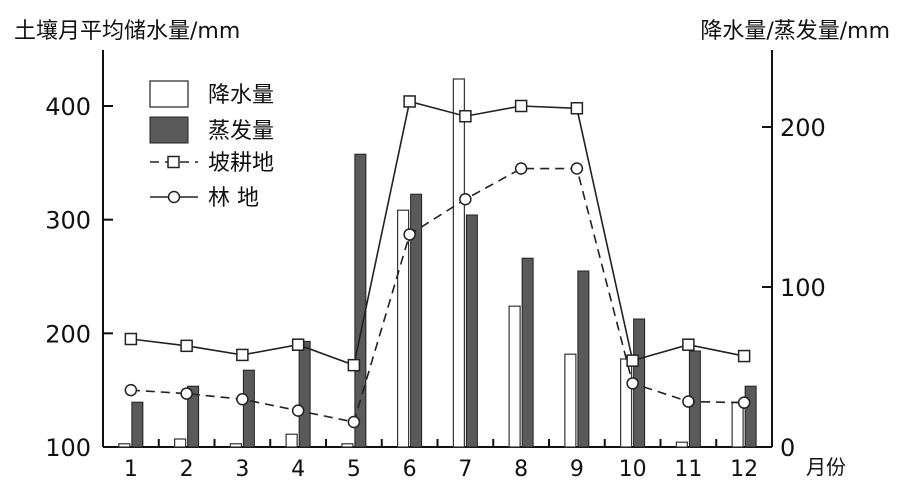 The width and height of the screenshot is (901, 485). Describe the element at coordinates (354, 469) in the screenshot. I see `x-tick-label: 5` at that location.